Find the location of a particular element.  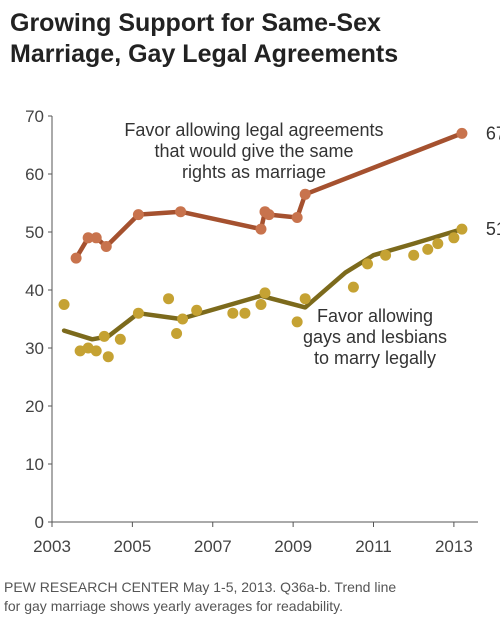

y-tick-label: 10 is located at coordinates (34, 464).